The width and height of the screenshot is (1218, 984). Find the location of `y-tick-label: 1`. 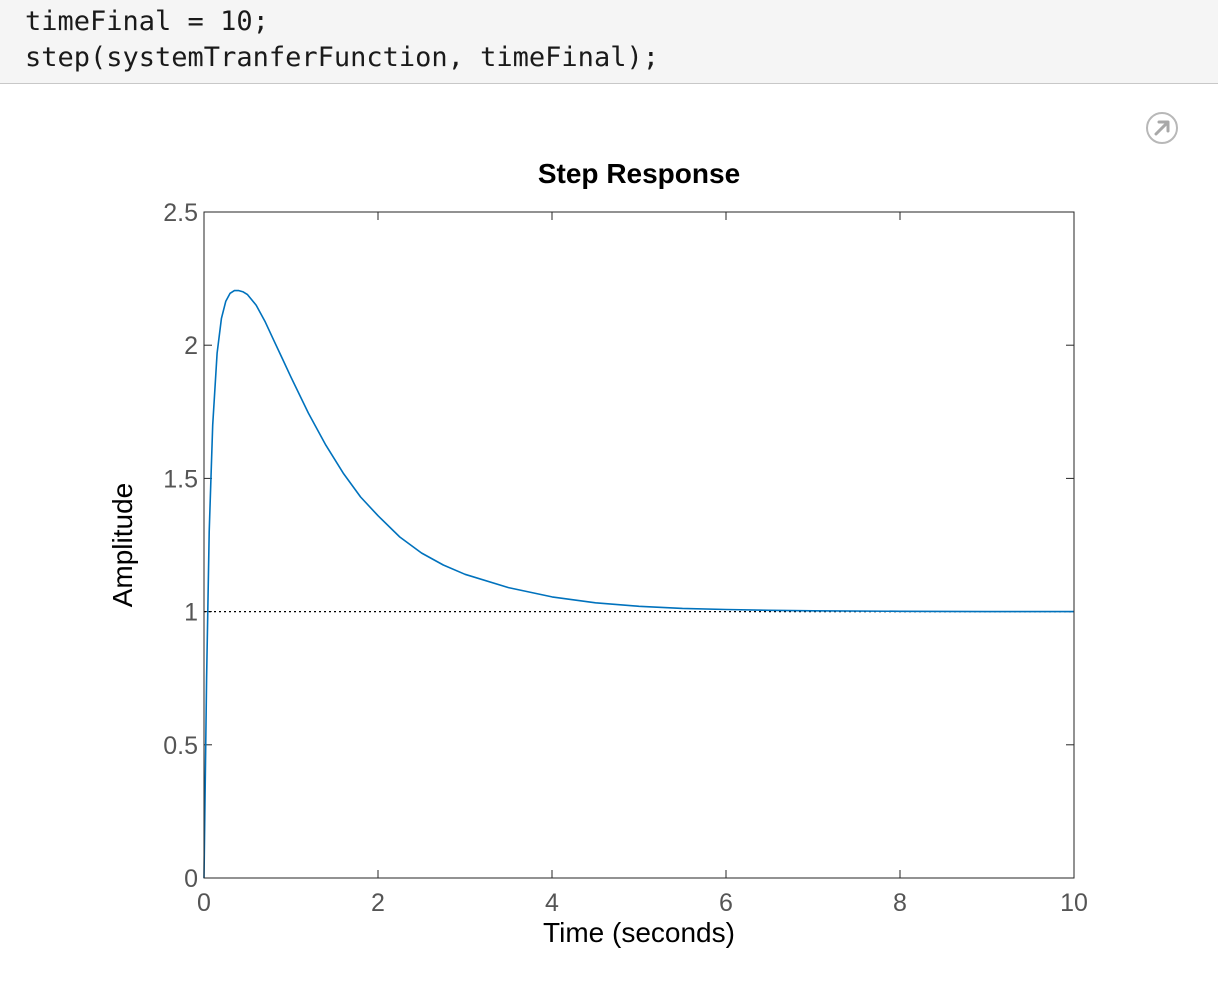

y-tick-label: 1 is located at coordinates (191, 613).